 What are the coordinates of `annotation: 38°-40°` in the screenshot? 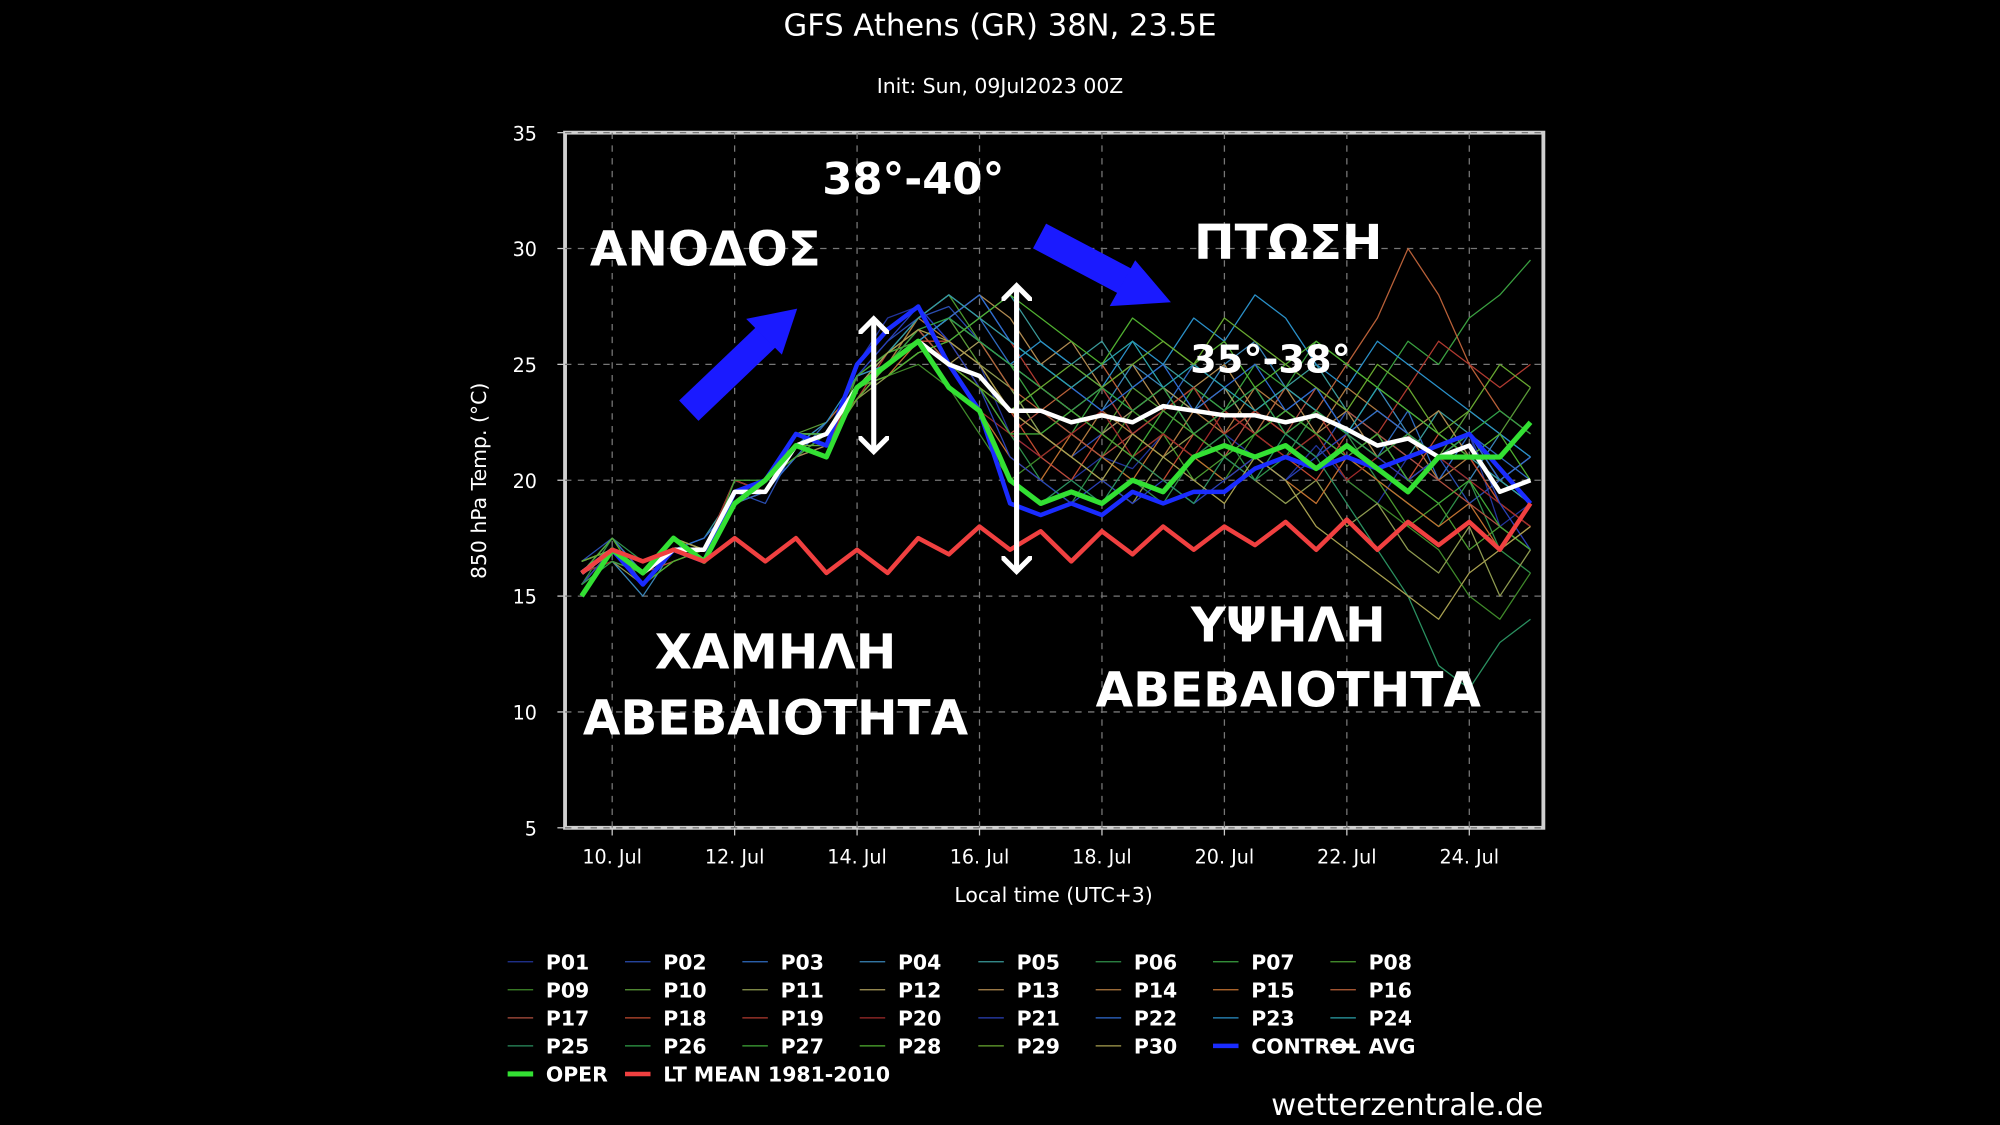 It's located at (913, 180).